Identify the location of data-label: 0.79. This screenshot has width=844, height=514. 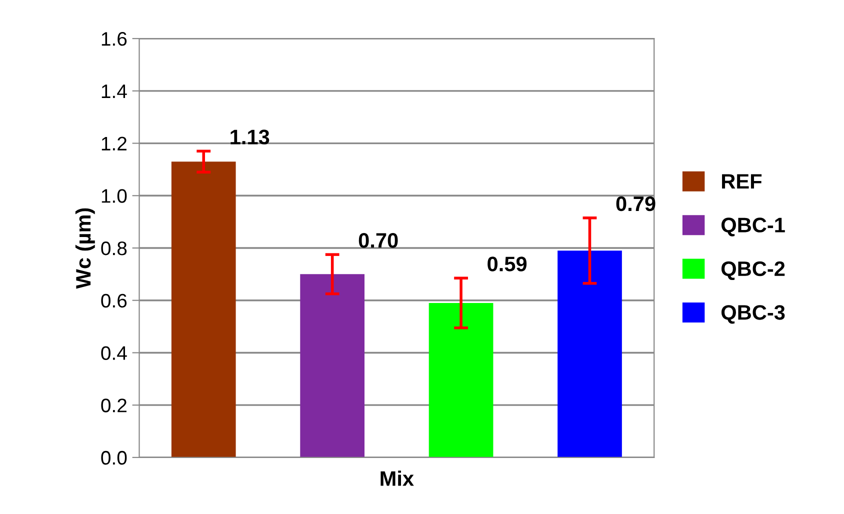
(636, 204).